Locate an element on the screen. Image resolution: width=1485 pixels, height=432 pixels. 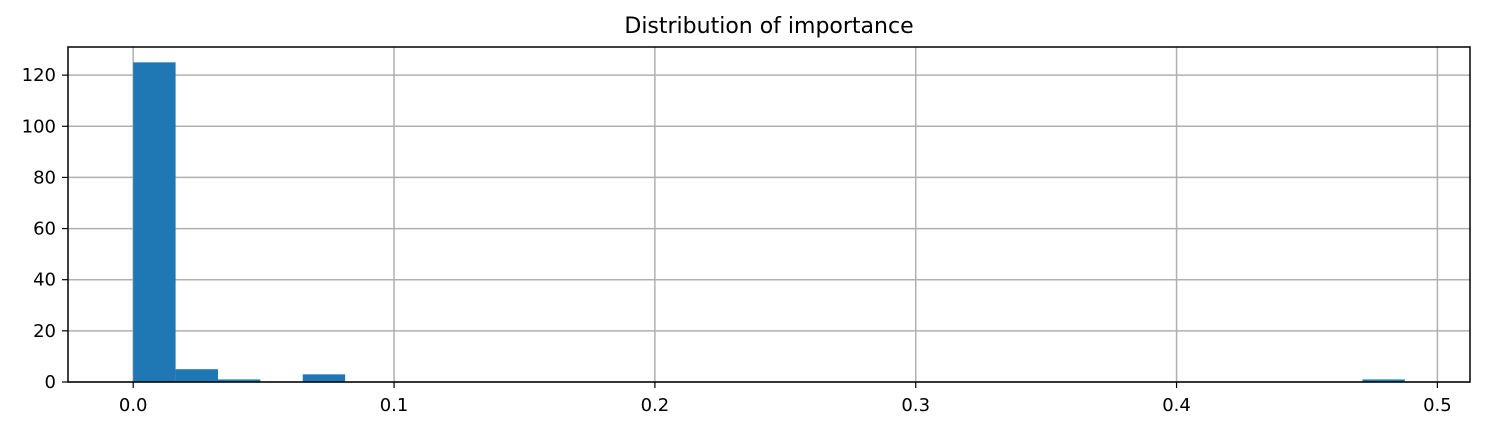
y-tick-label: 80 is located at coordinates (44, 177).